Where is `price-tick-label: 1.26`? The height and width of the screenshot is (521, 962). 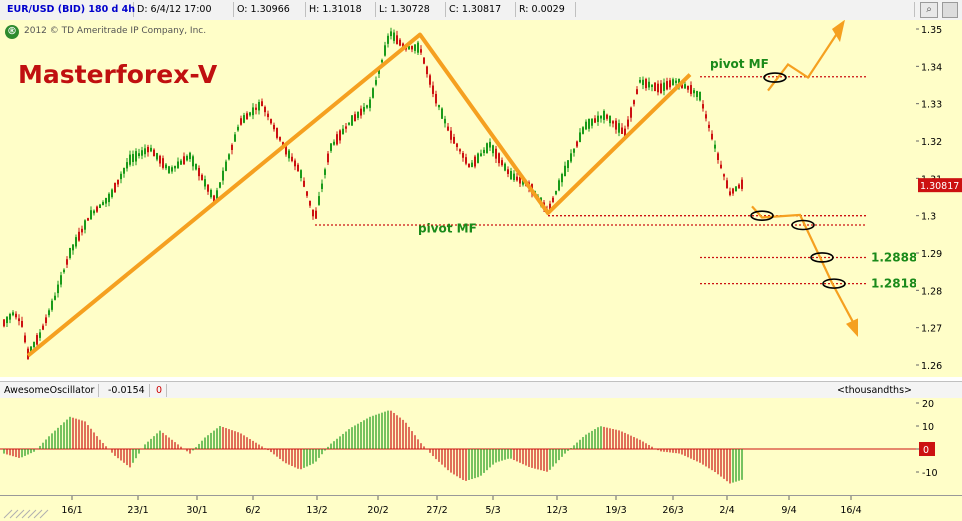 price-tick-label: 1.26 is located at coordinates (931, 366).